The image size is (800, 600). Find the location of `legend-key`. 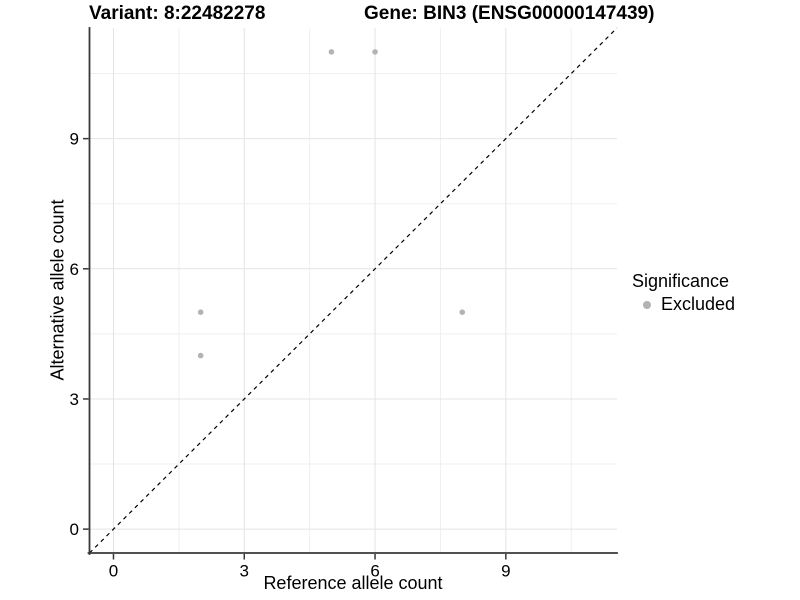

legend-key is located at coordinates (647, 305).